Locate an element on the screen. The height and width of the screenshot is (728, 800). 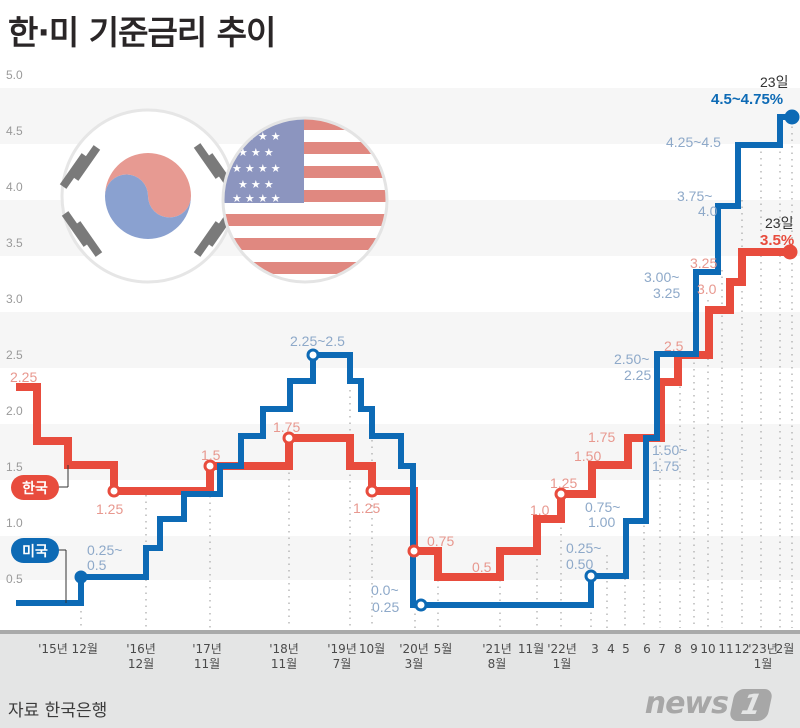
svg-text: 0.75 is located at coordinates (440, 541).